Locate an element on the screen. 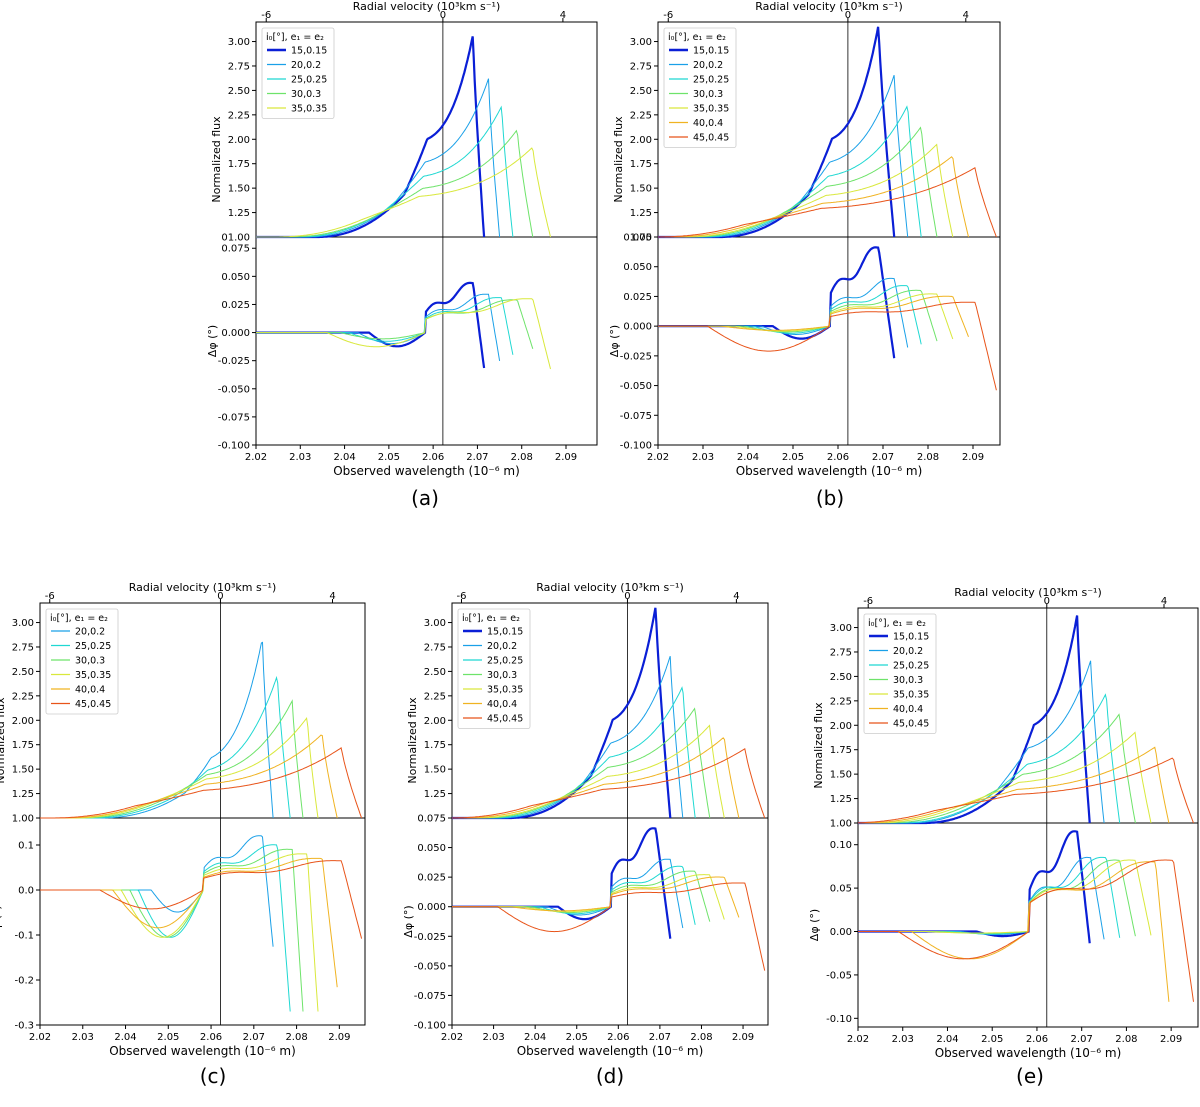  legend-box is located at coordinates (82, 661).